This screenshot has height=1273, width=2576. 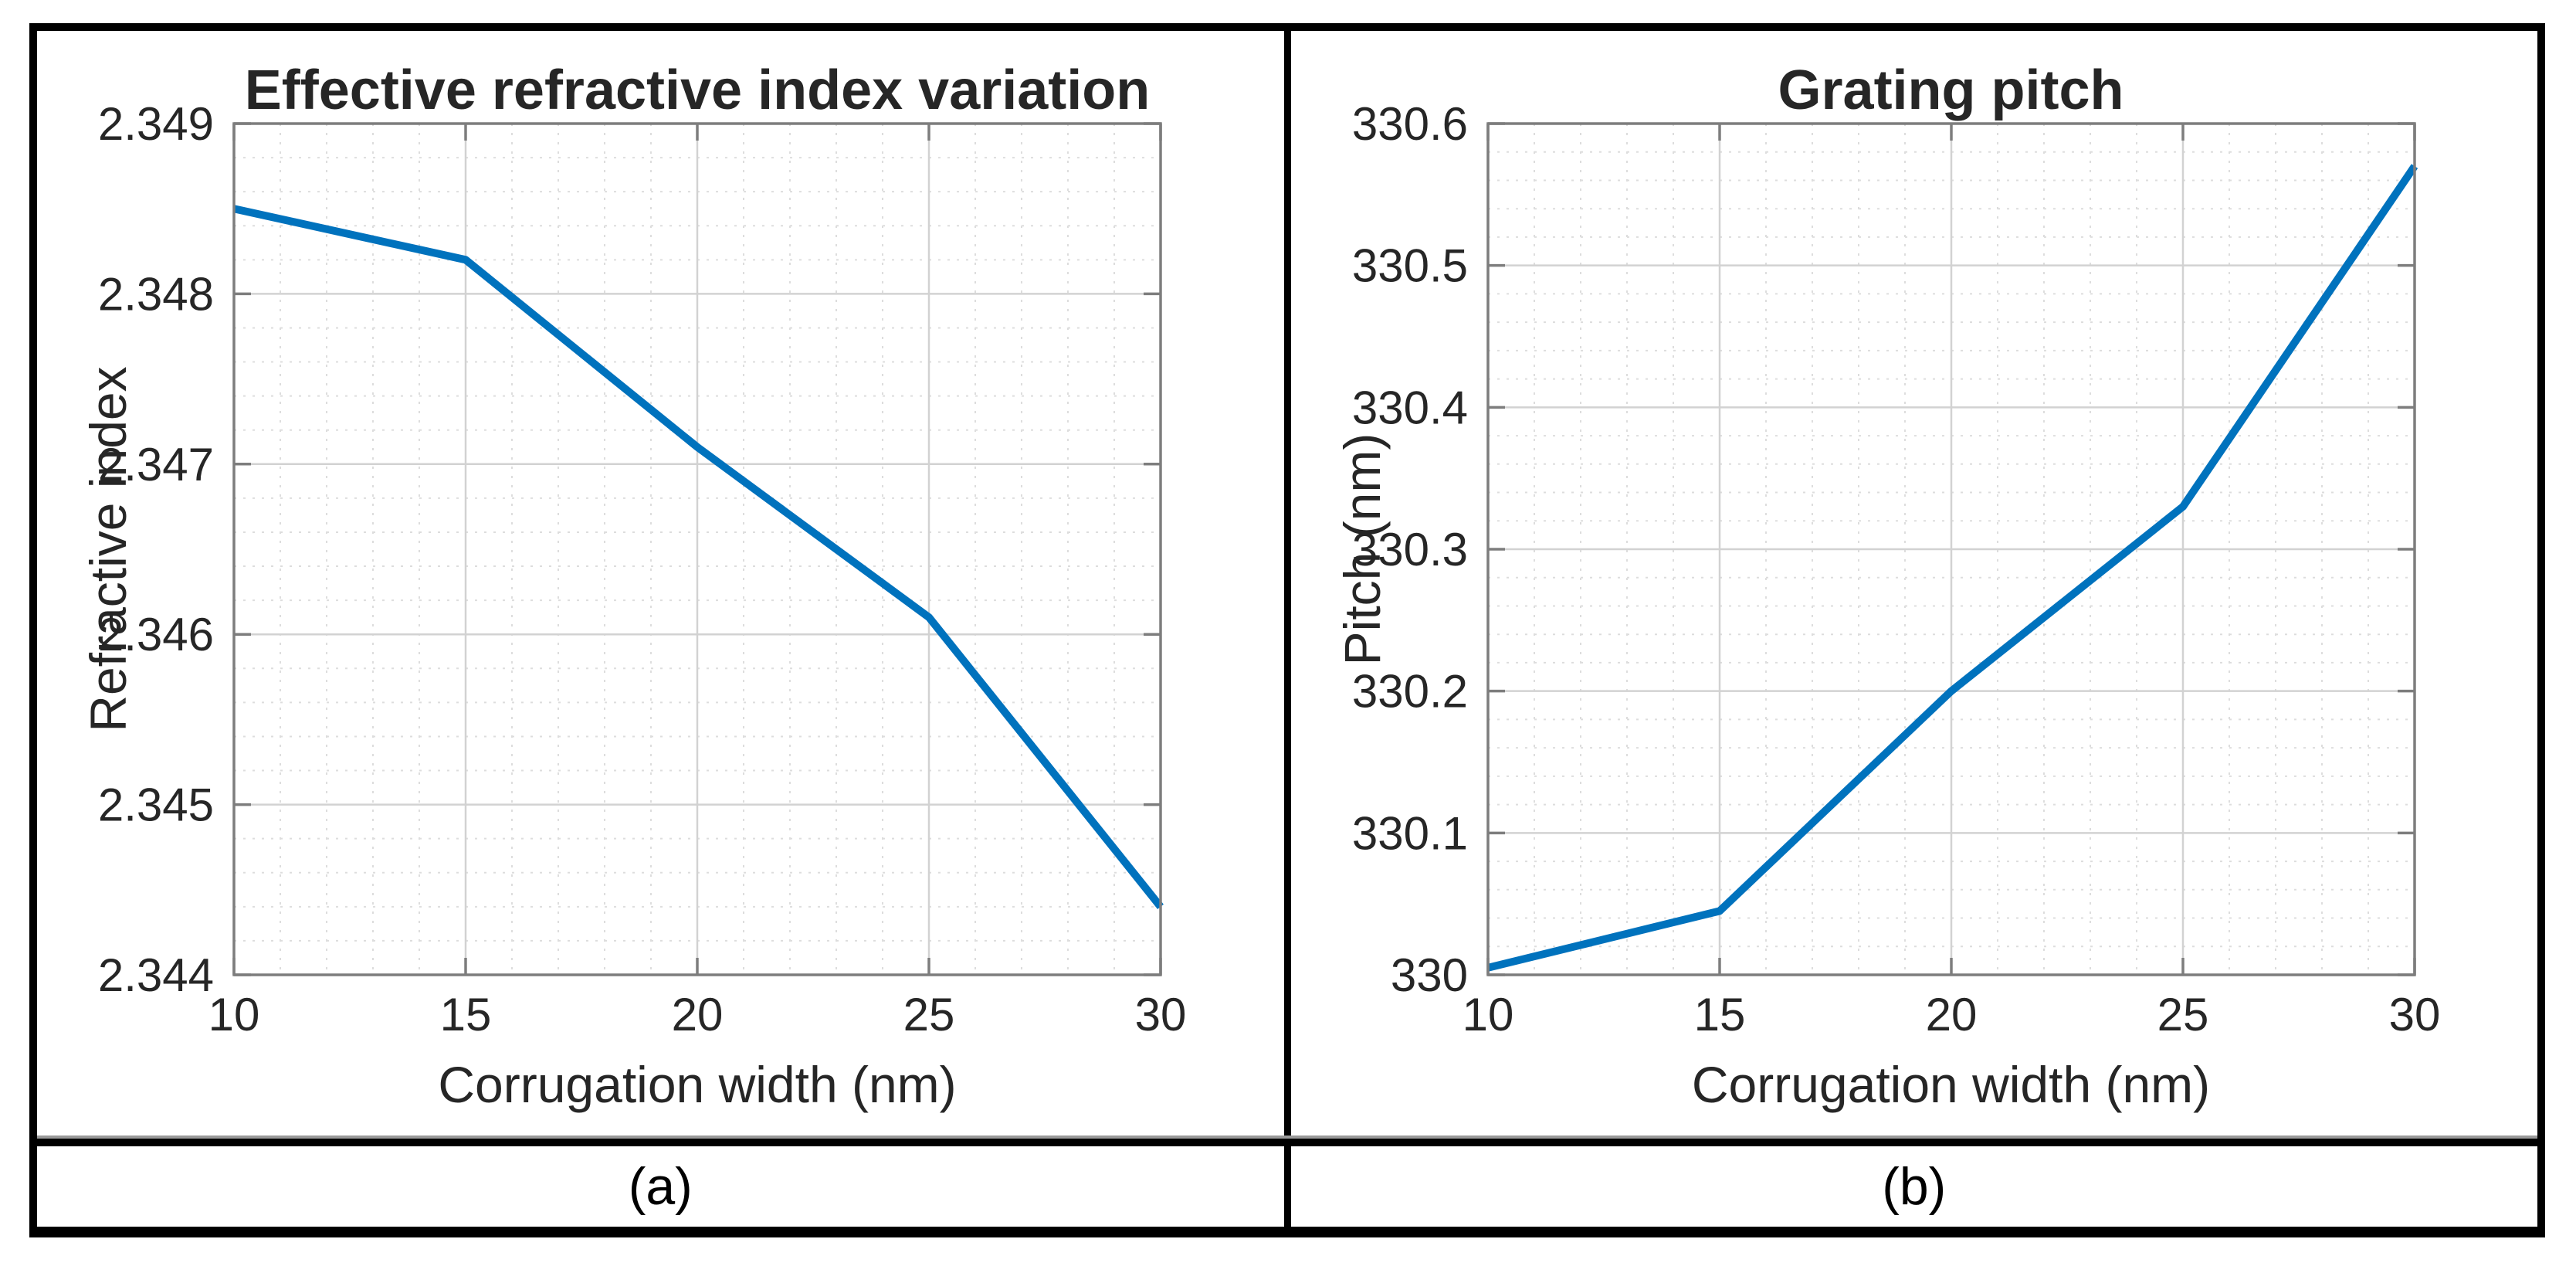 What do you see at coordinates (1951, 90) in the screenshot?
I see `chart-b-title: Grating pitch` at bounding box center [1951, 90].